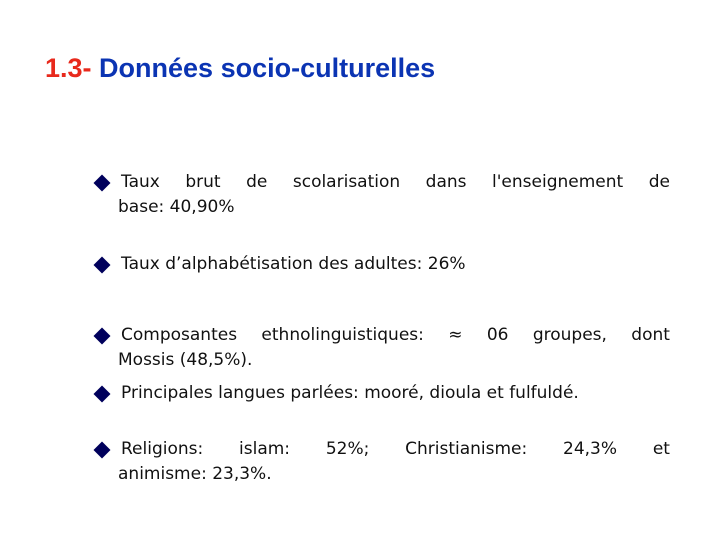  Describe the element at coordinates (650, 335) in the screenshot. I see `bullet-word: dont` at that location.